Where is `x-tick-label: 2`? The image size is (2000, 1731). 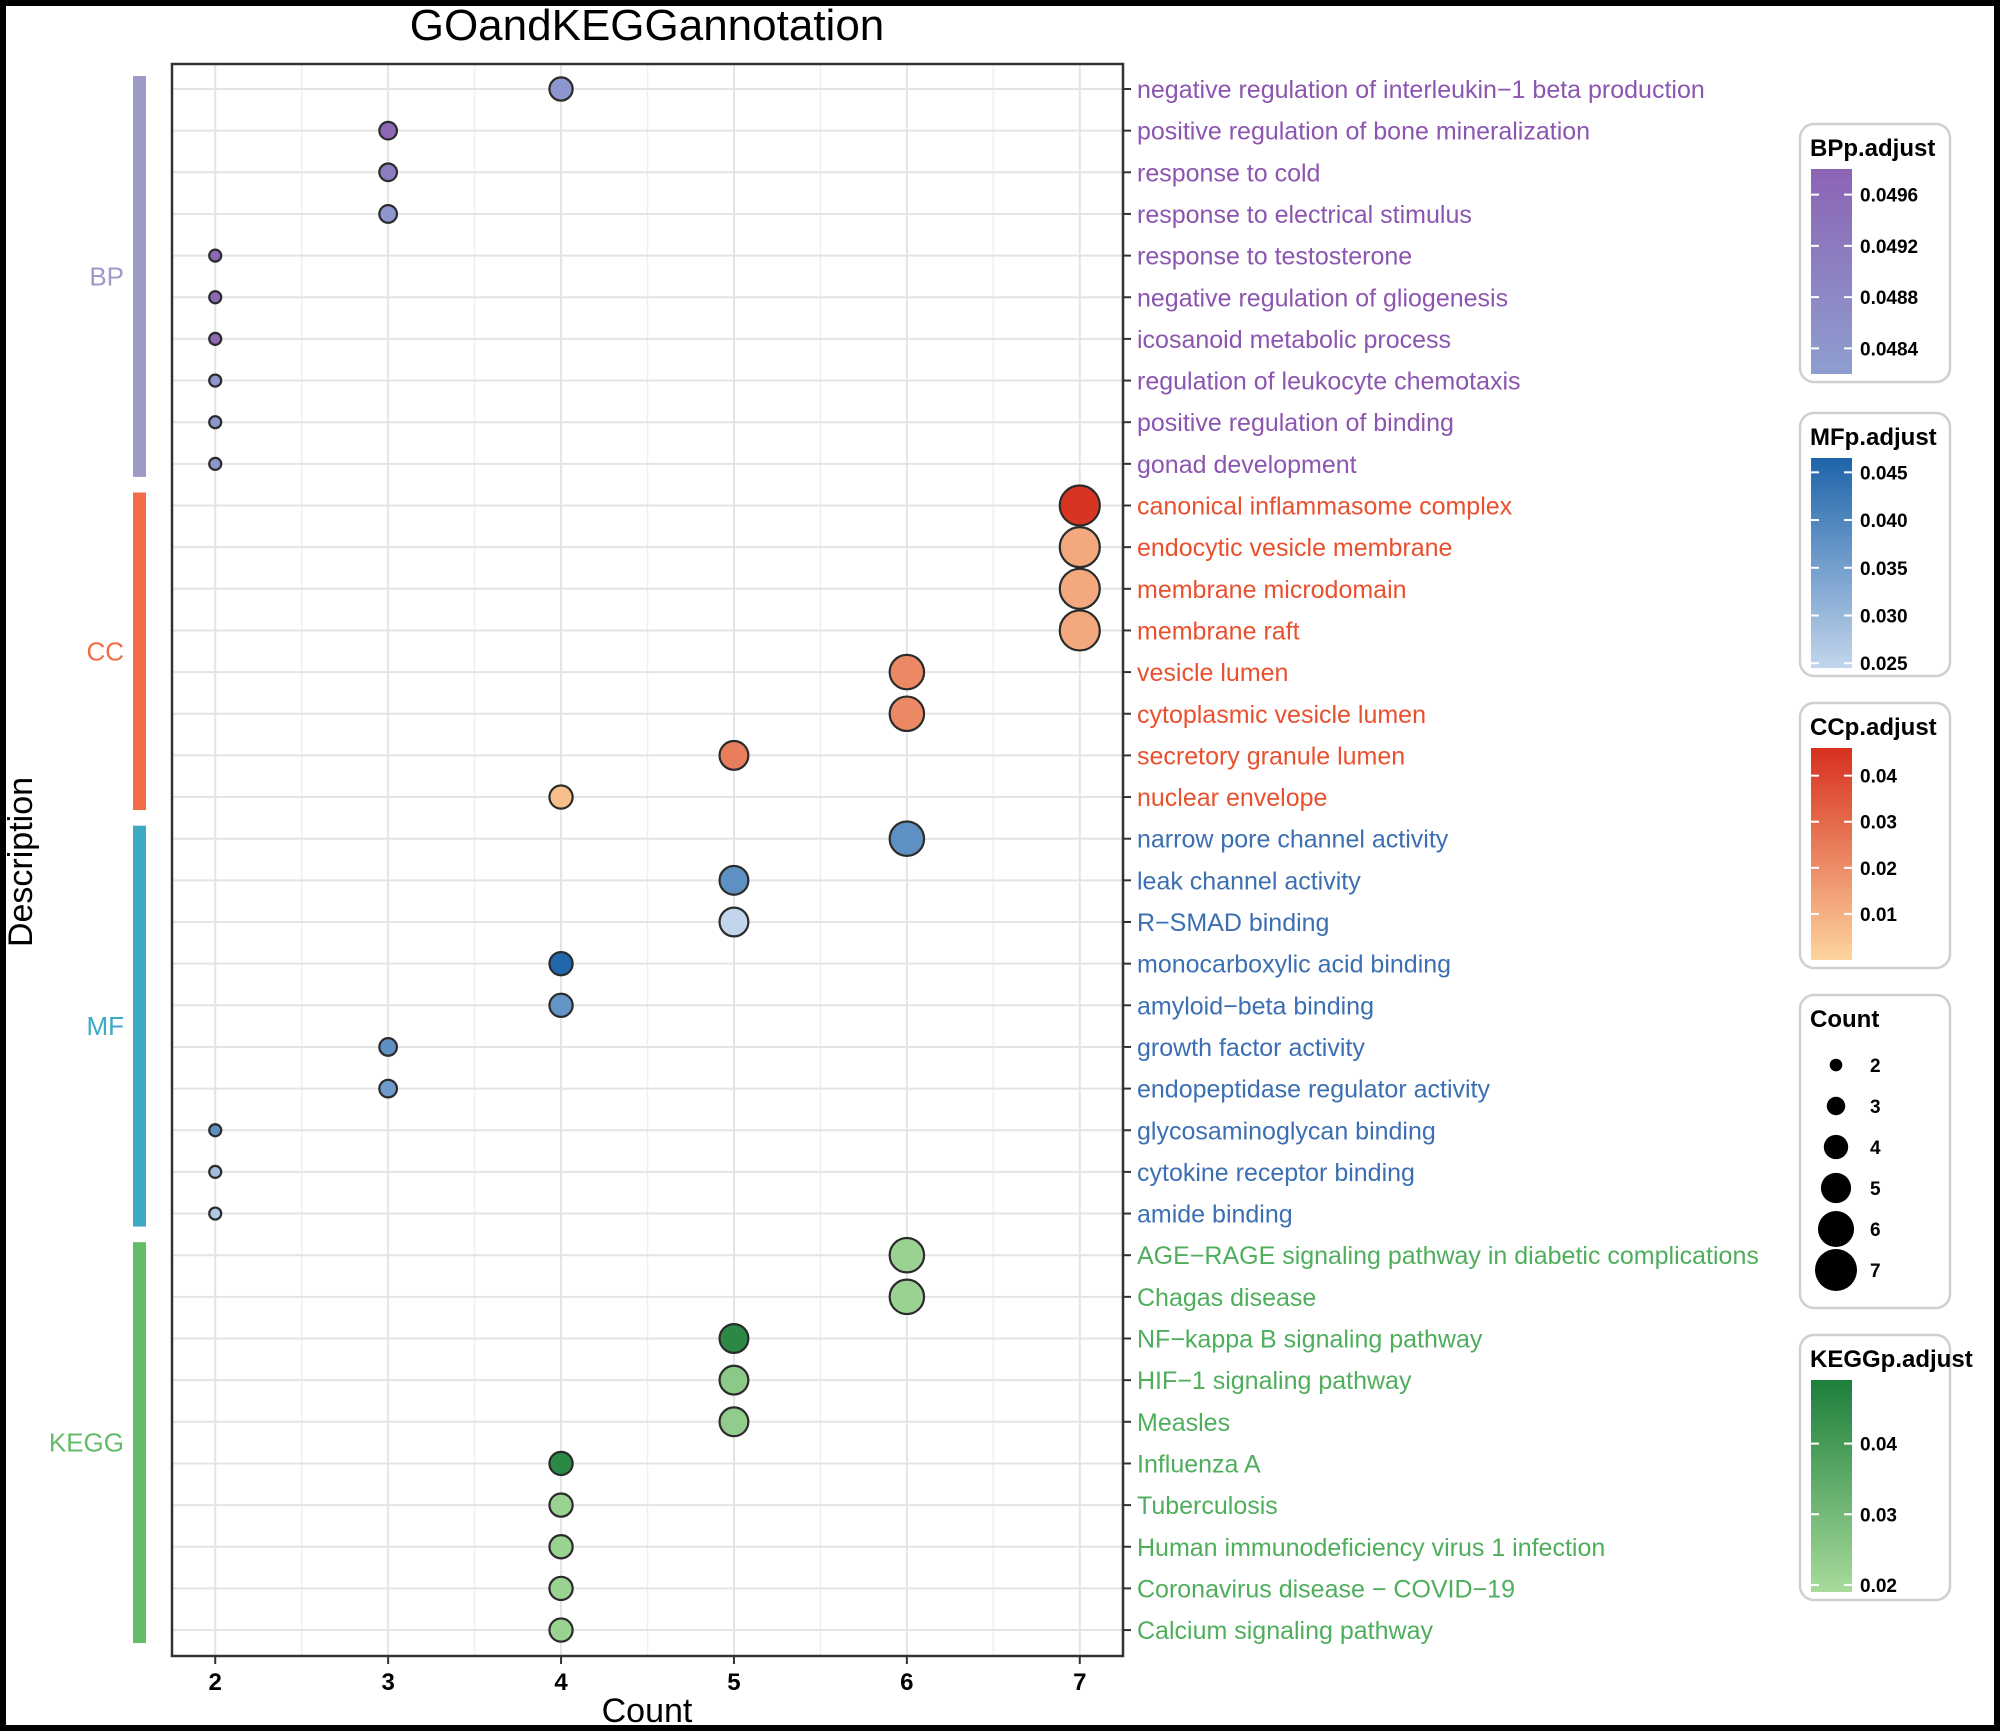
x-tick-label: 2 is located at coordinates (215, 1682).